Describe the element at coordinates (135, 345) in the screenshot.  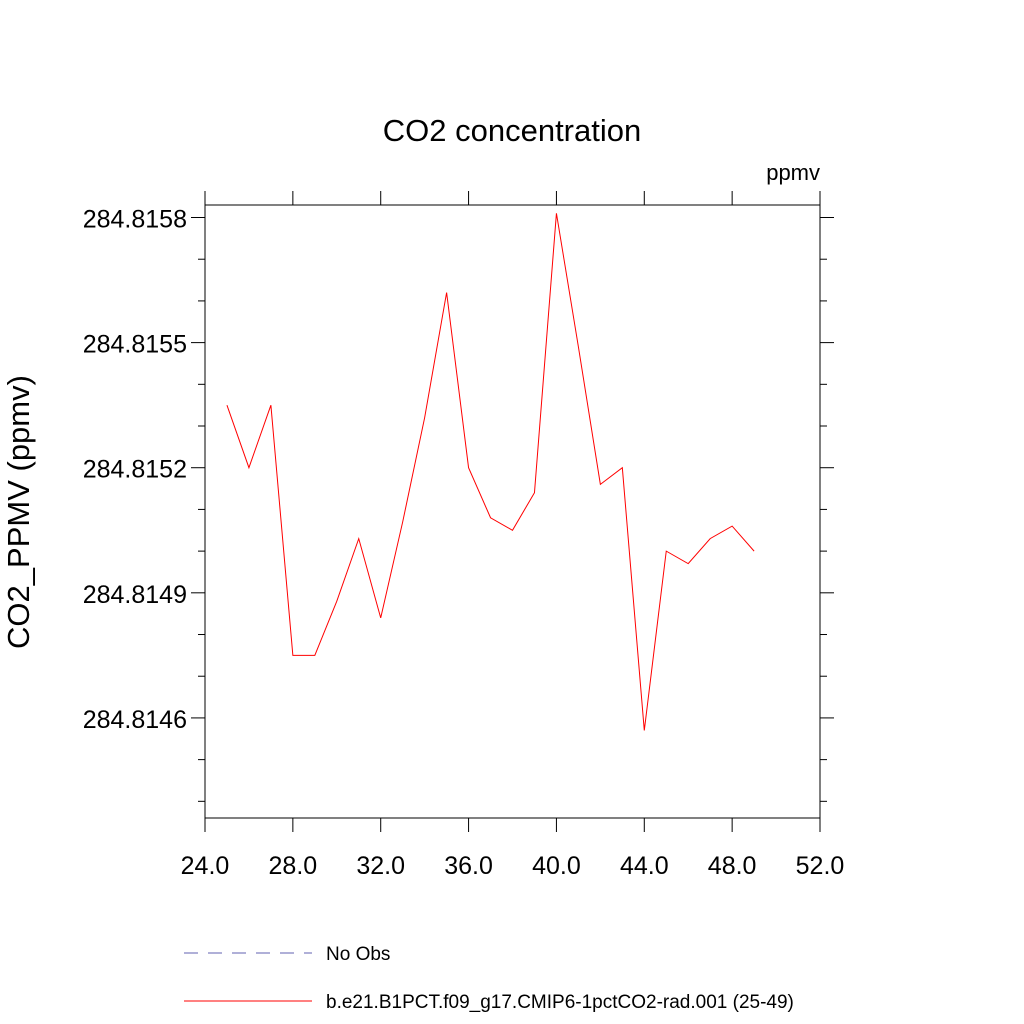
I see `y-tick-label: 284.8155` at that location.